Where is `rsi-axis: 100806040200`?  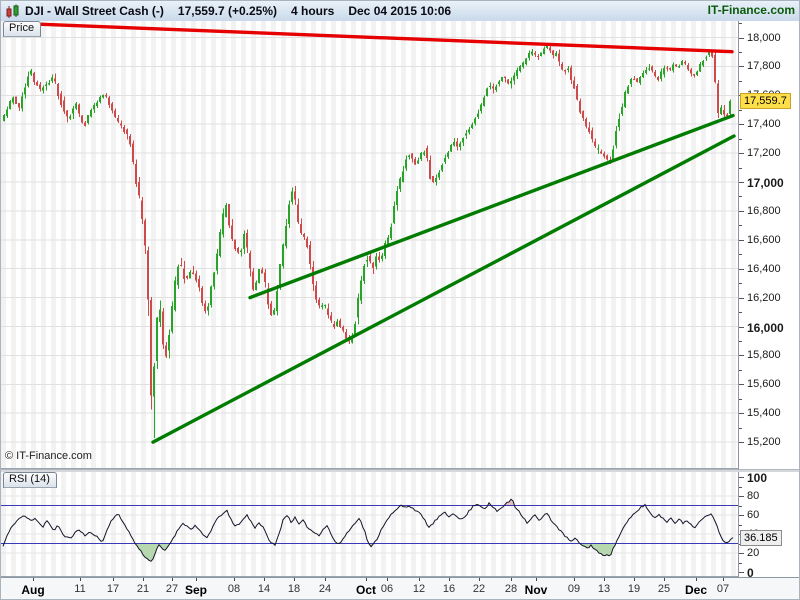 rsi-axis: 100806040200 is located at coordinates (768, 525).